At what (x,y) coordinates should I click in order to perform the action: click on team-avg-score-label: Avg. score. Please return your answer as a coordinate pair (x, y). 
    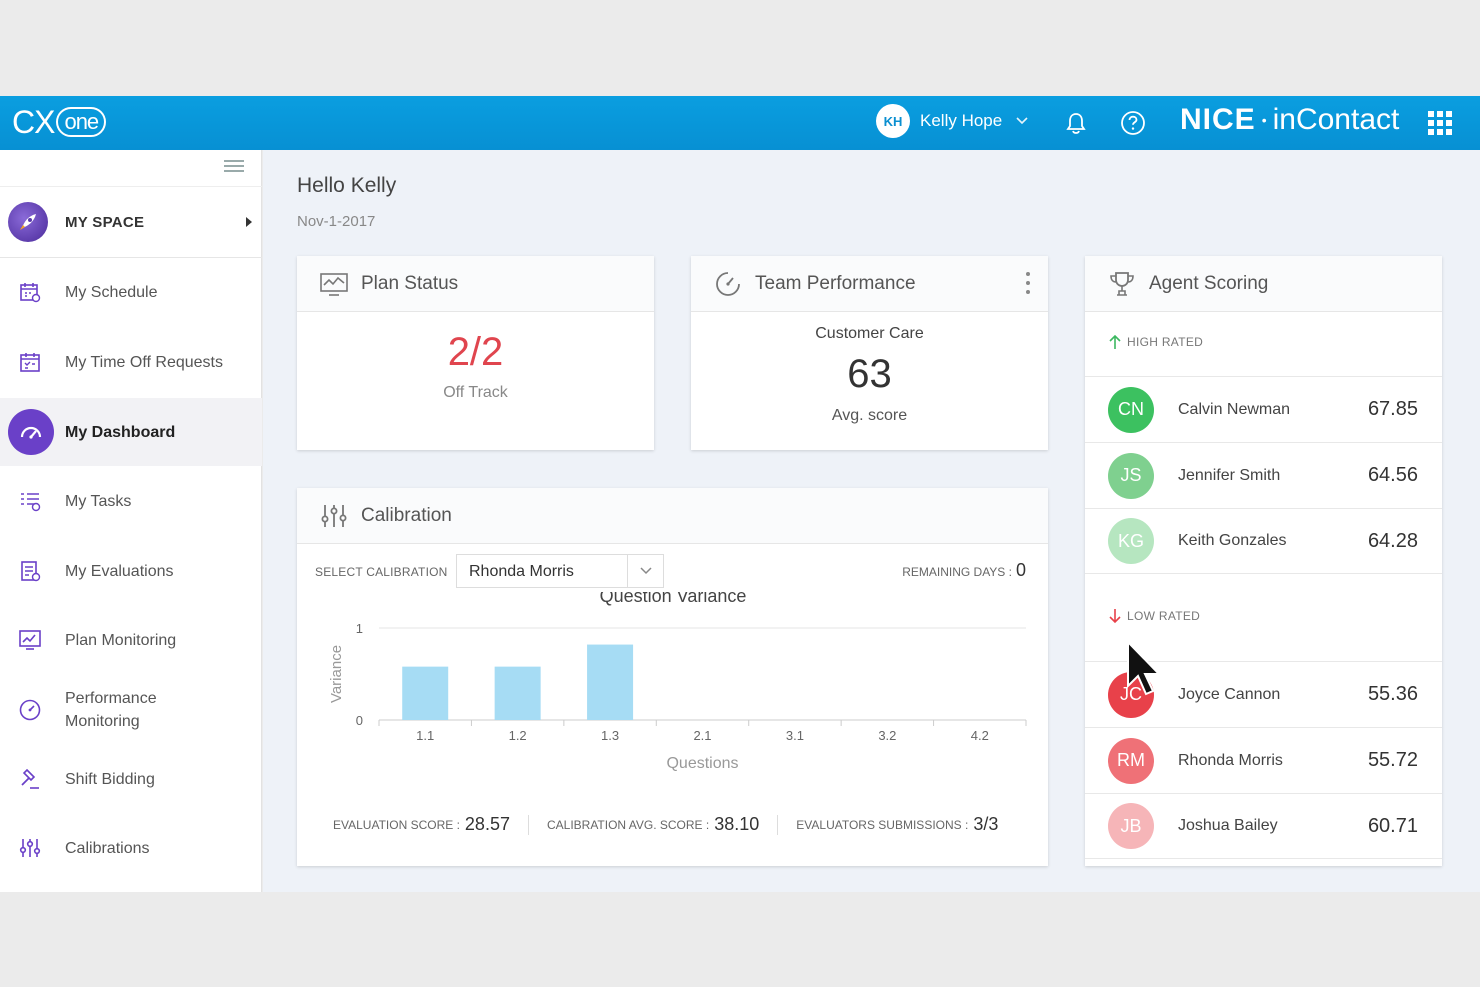
    Looking at the image, I should click on (869, 415).